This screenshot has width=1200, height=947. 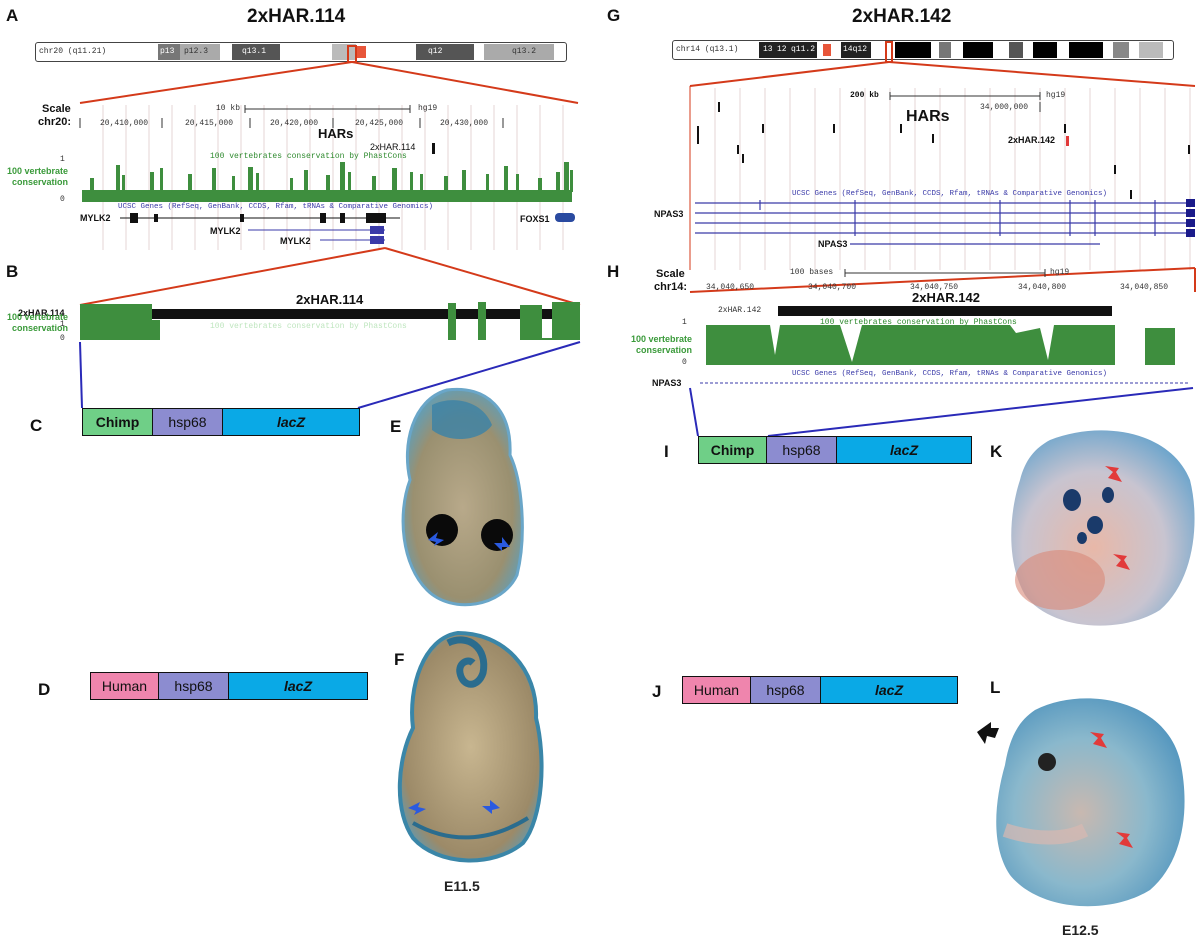 I want to click on right-hars-label: HARs, so click(x=928, y=116).